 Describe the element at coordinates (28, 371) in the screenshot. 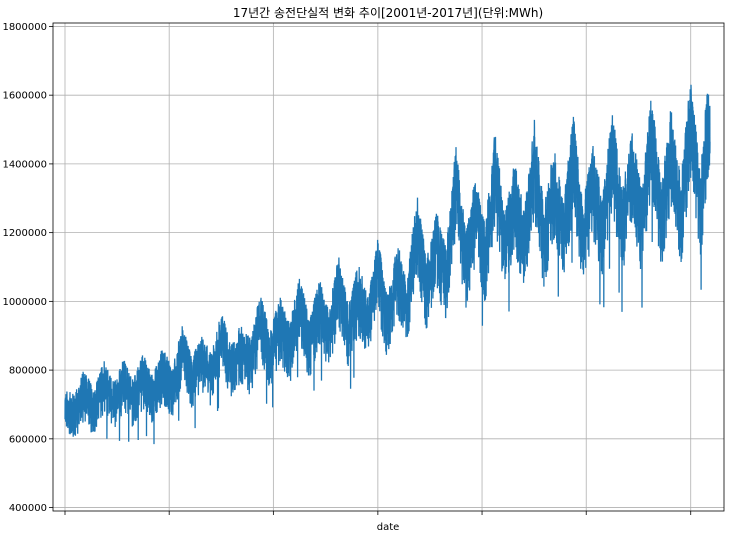

I see `y-tick-label: 800000` at that location.